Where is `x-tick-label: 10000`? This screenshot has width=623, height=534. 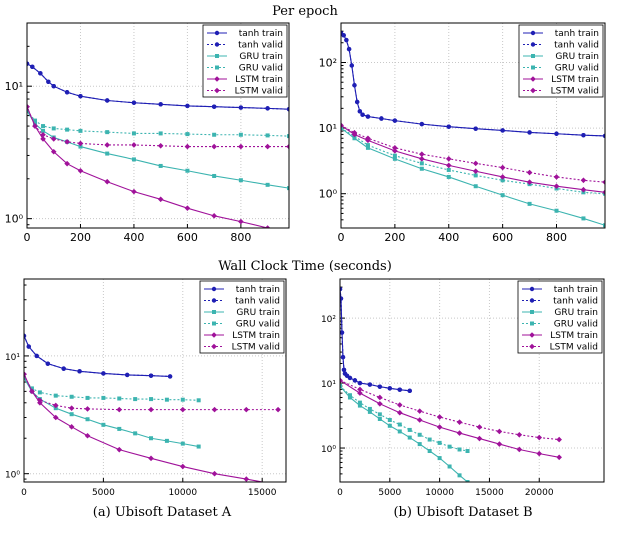 x-tick-label: 10000 is located at coordinates (439, 493).